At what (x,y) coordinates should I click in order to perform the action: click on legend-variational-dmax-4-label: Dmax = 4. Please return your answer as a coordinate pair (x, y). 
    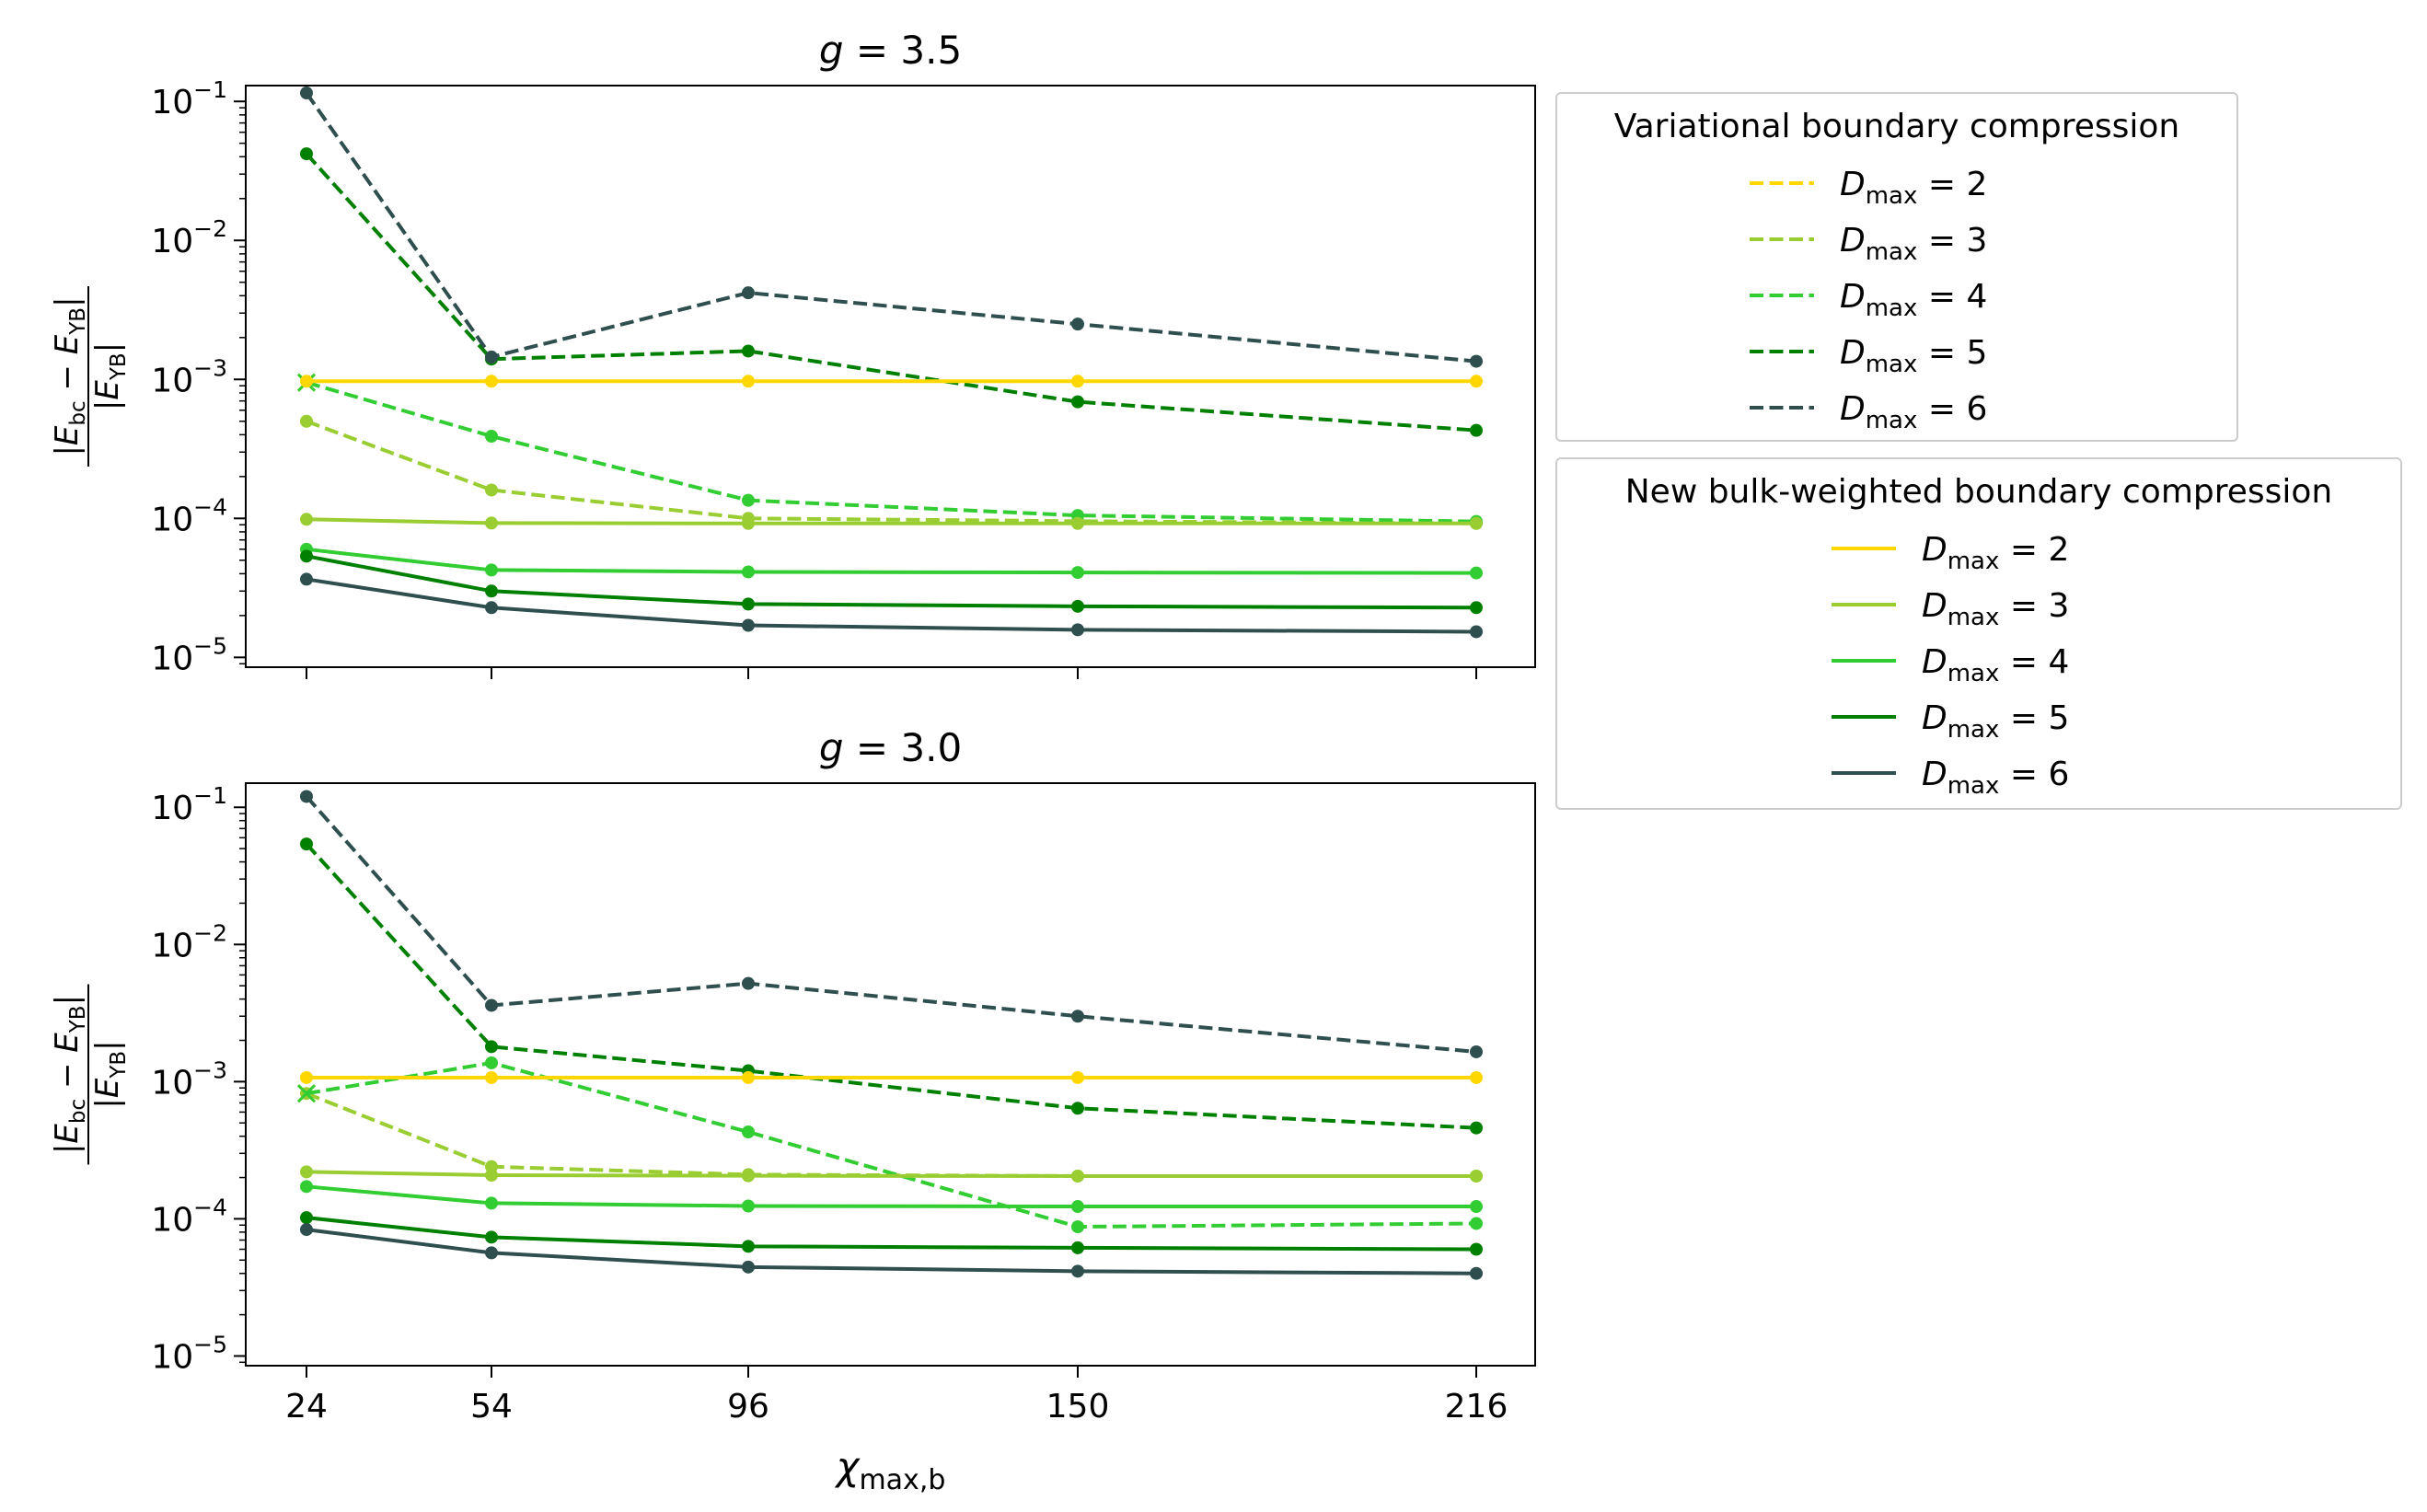
    Looking at the image, I should click on (1913, 300).